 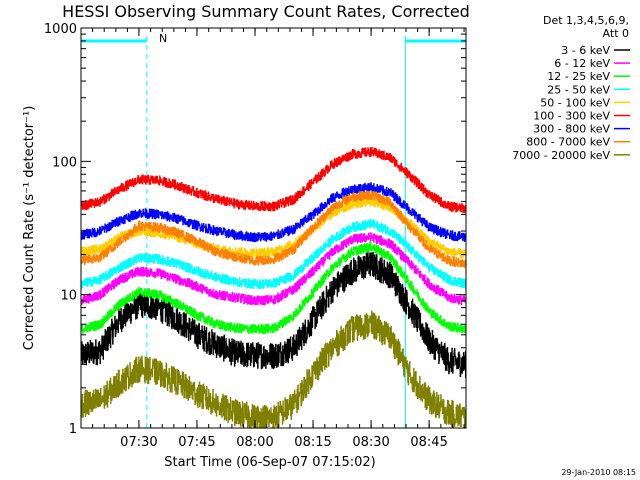 I want to click on y-tick-label: 10, so click(x=68, y=296).